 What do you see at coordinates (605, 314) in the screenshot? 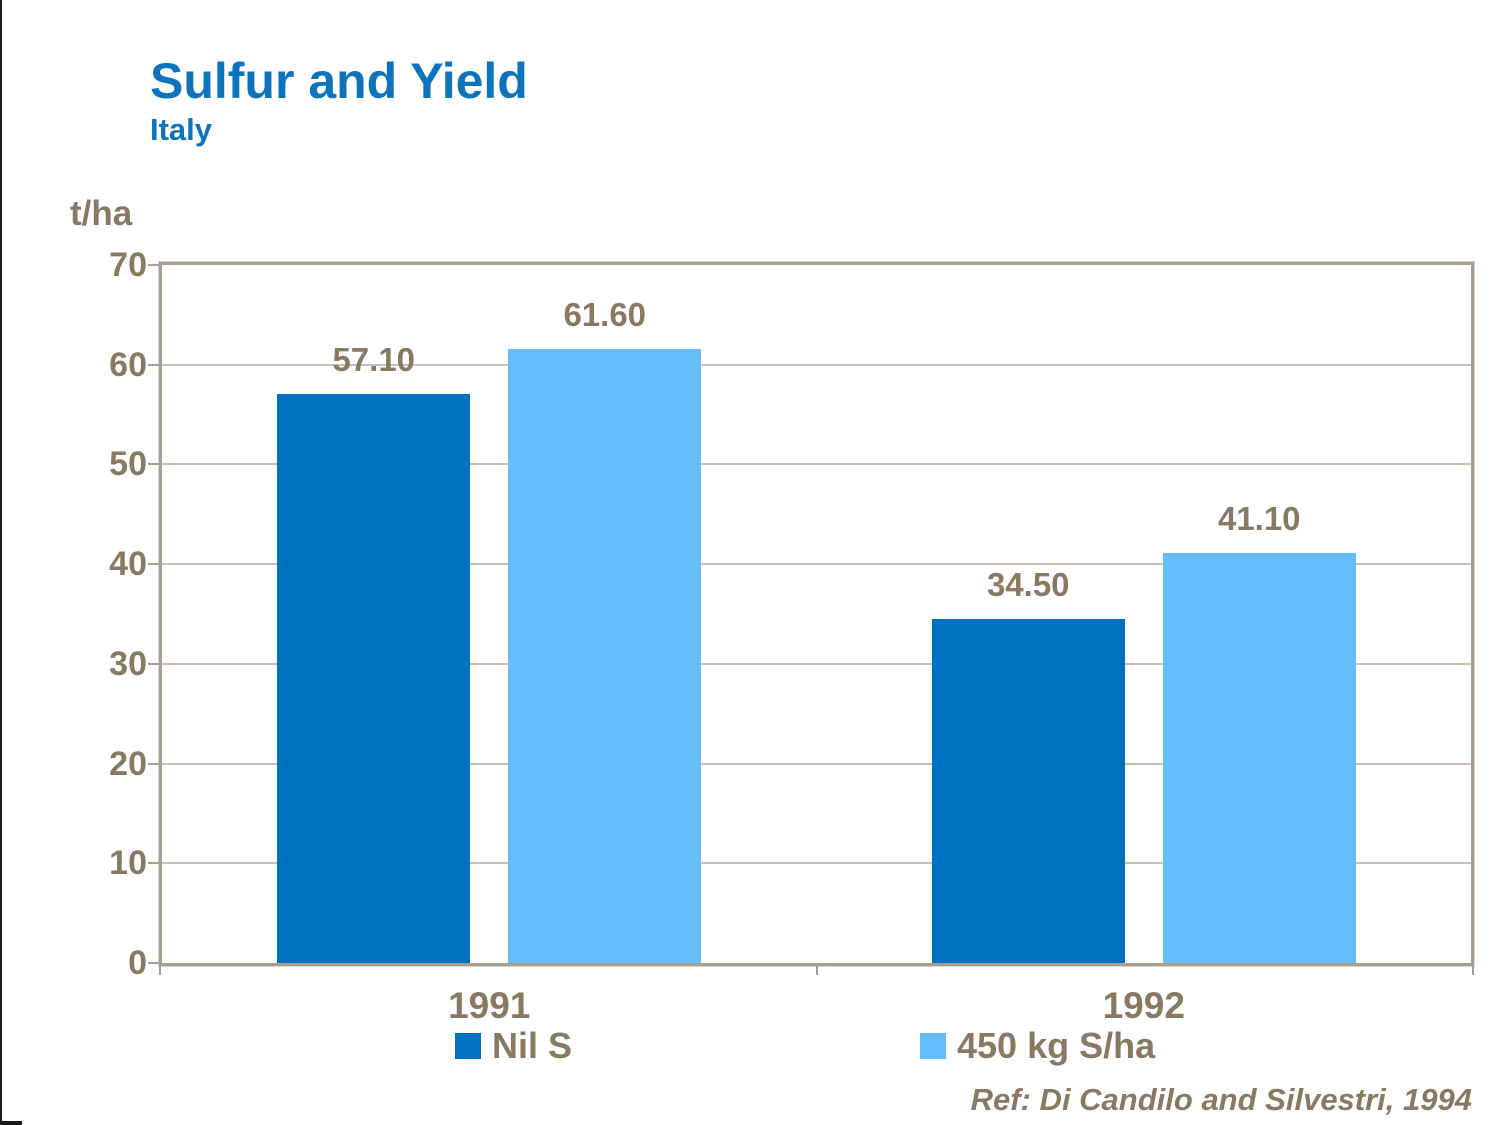
I see `bar-value-label-1991-1: 61.60` at bounding box center [605, 314].